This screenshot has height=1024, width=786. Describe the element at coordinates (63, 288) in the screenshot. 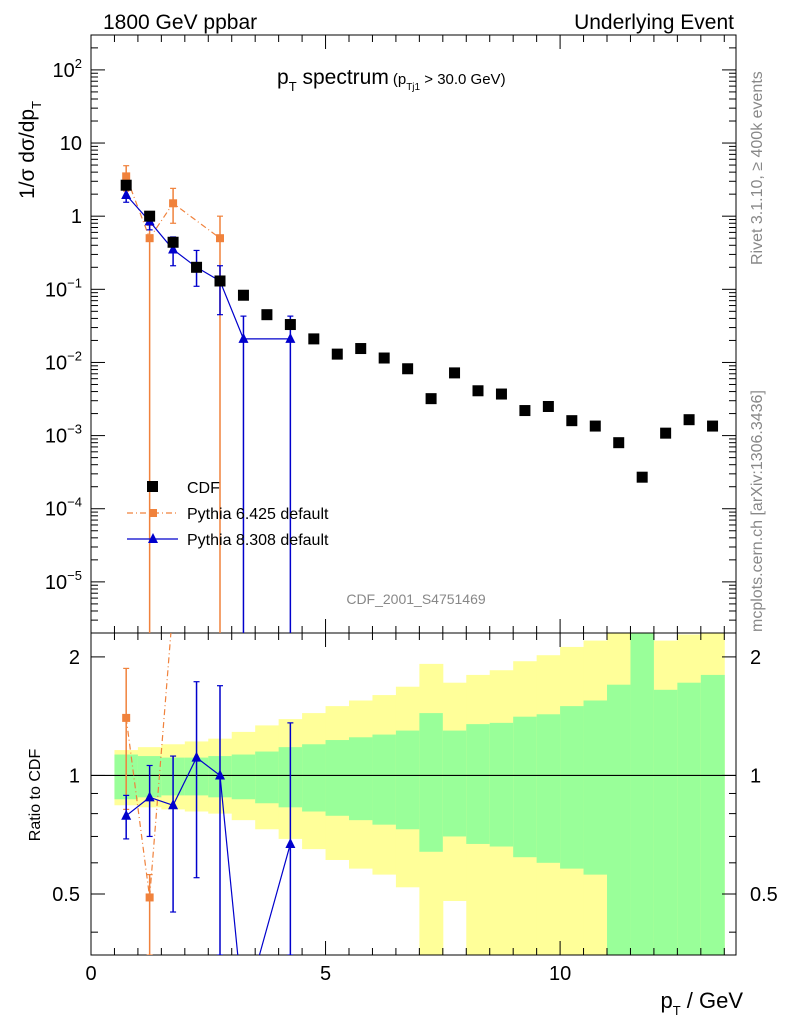

I see `y-tick-label: 10⁻¹` at that location.